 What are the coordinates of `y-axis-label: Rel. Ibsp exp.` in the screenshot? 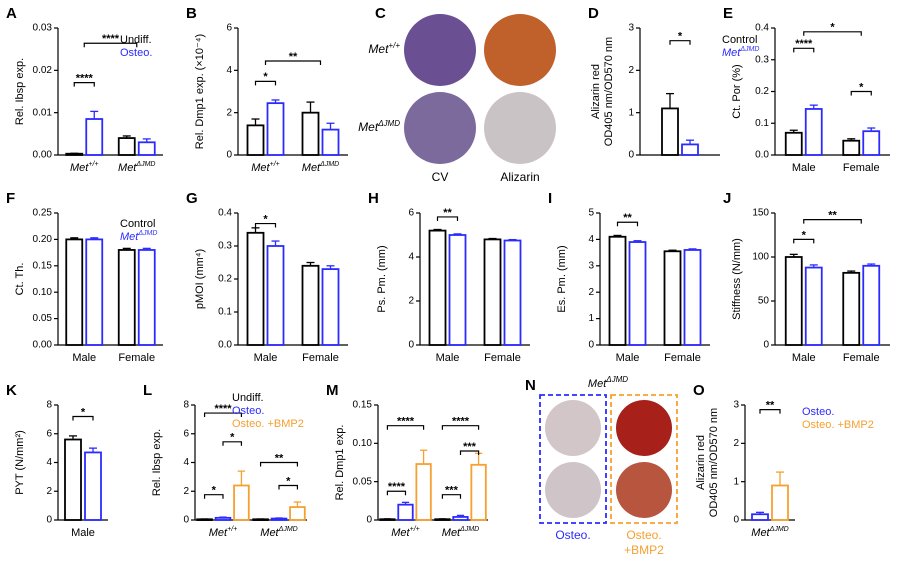 It's located at (157, 462).